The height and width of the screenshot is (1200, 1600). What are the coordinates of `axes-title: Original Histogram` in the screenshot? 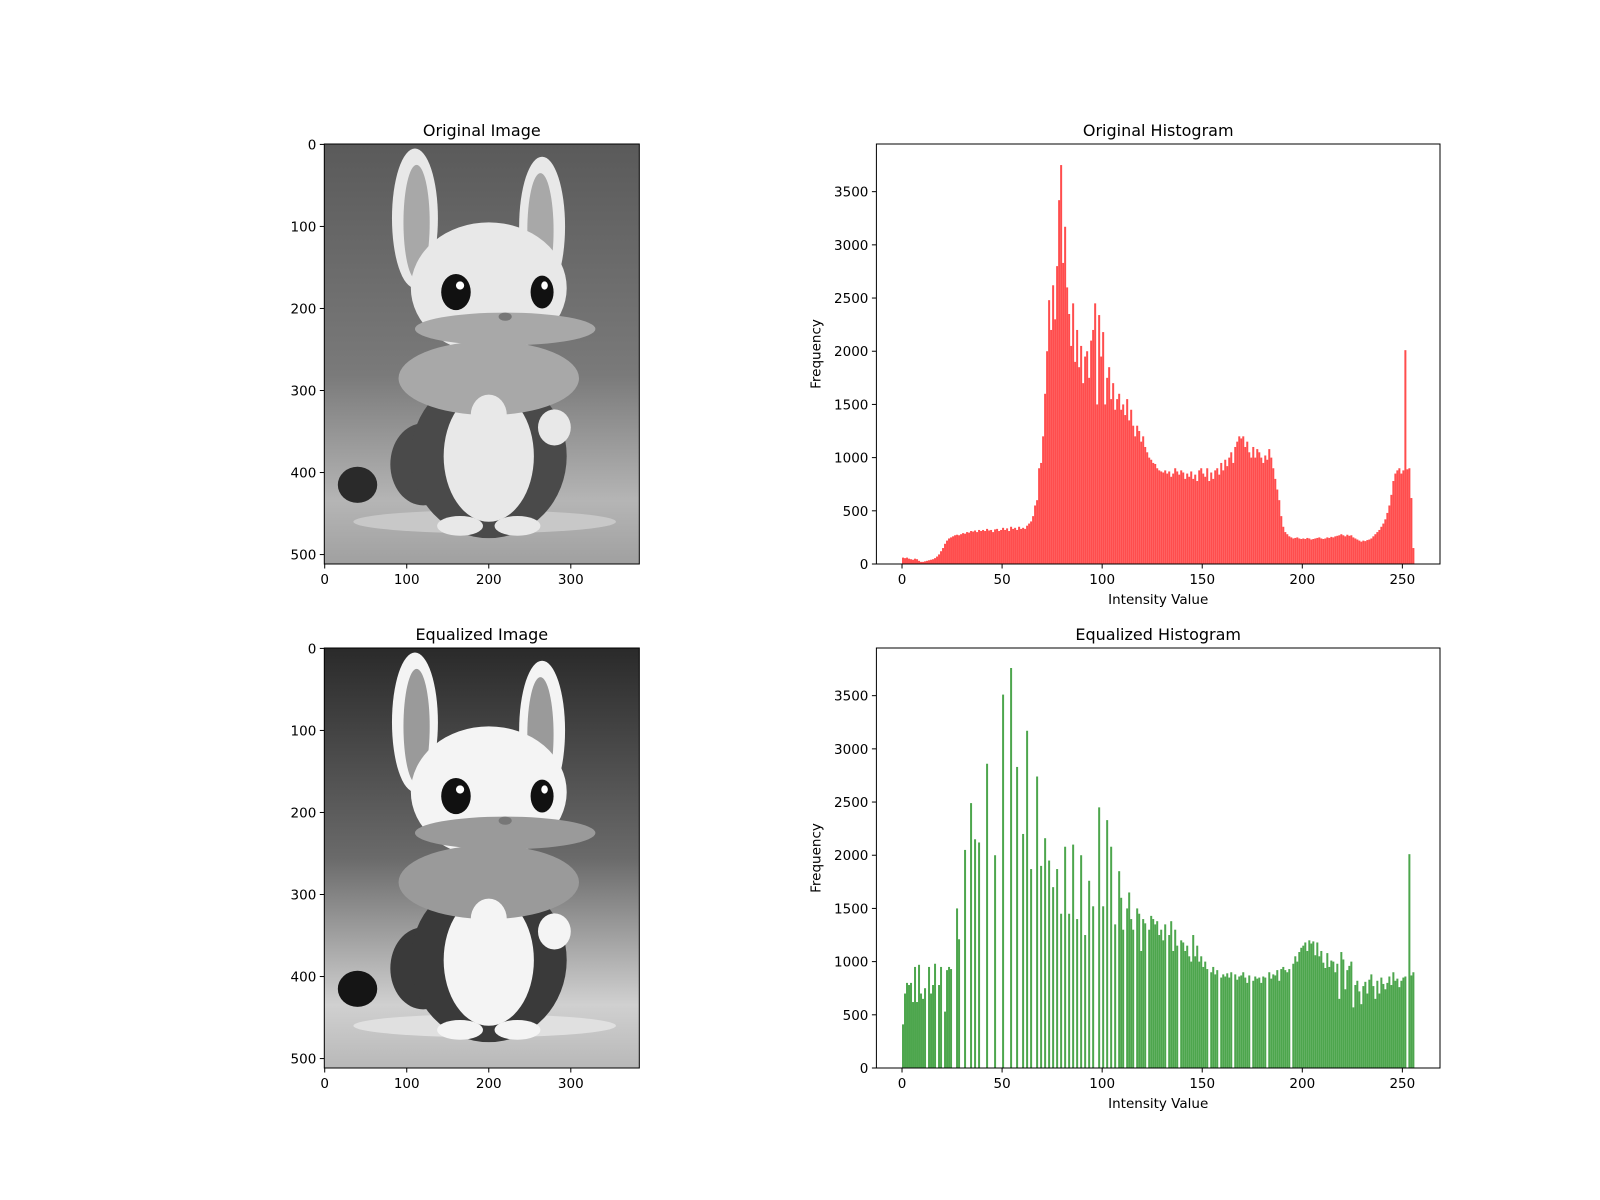 It's located at (1158, 130).